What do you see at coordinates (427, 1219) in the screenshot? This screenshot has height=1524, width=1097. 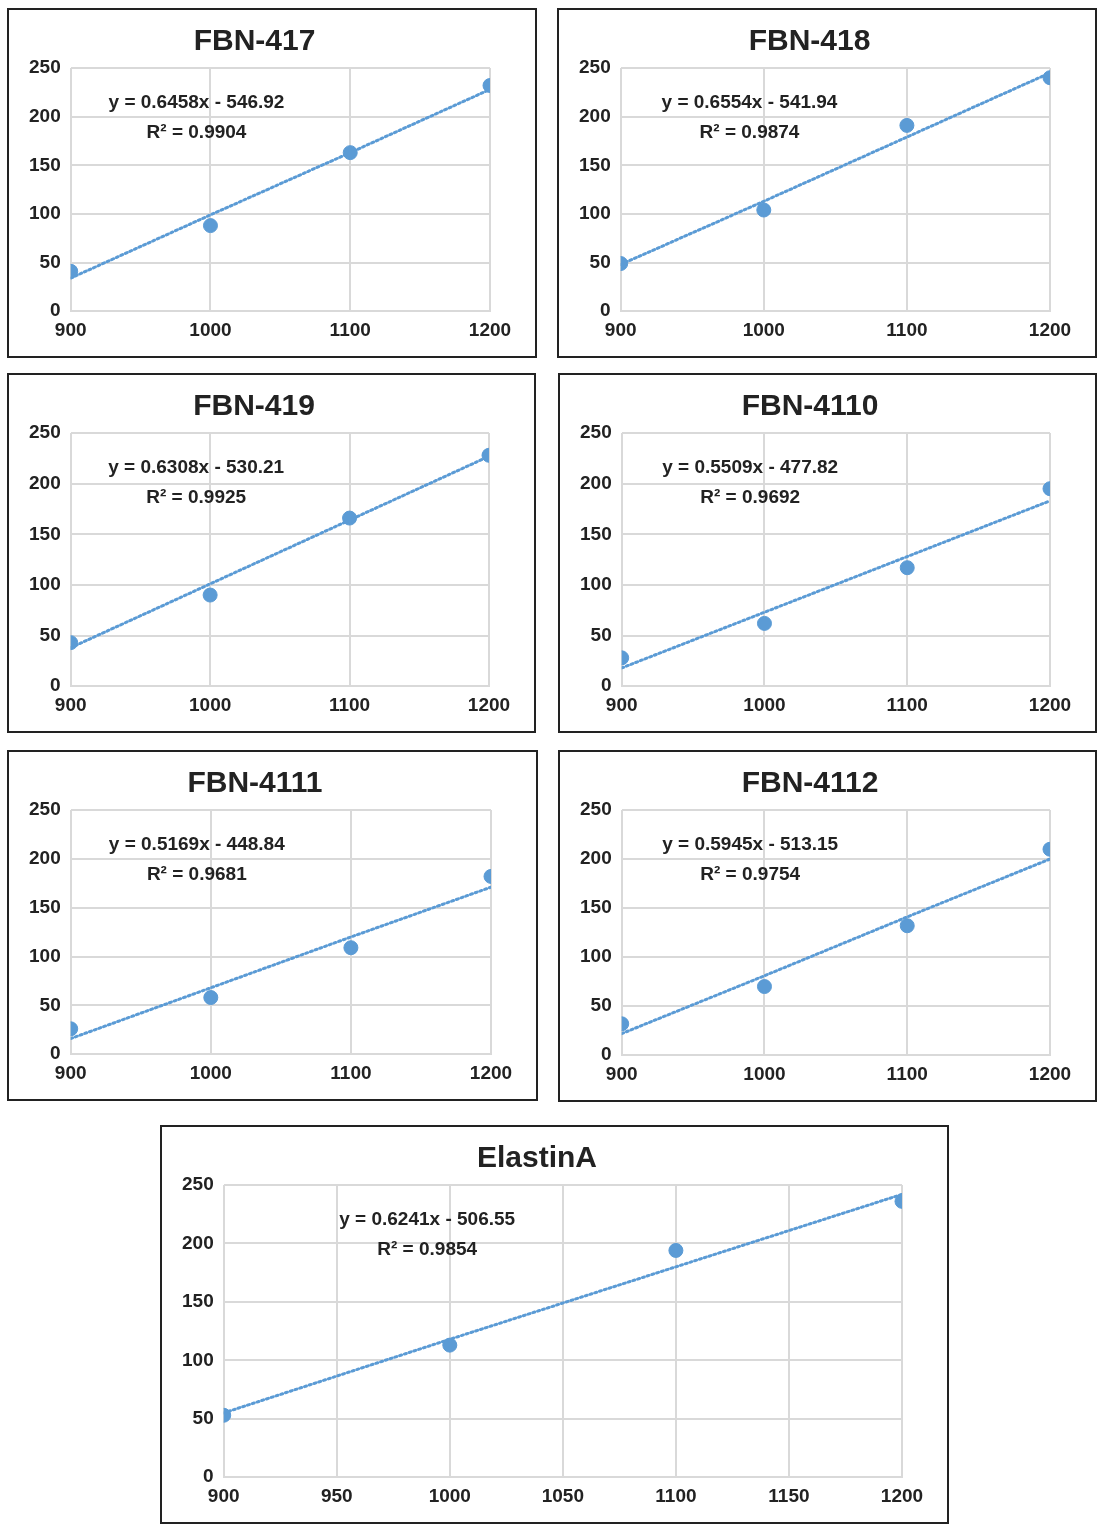 I see `annotation: y = 0.6241x - 506.55` at bounding box center [427, 1219].